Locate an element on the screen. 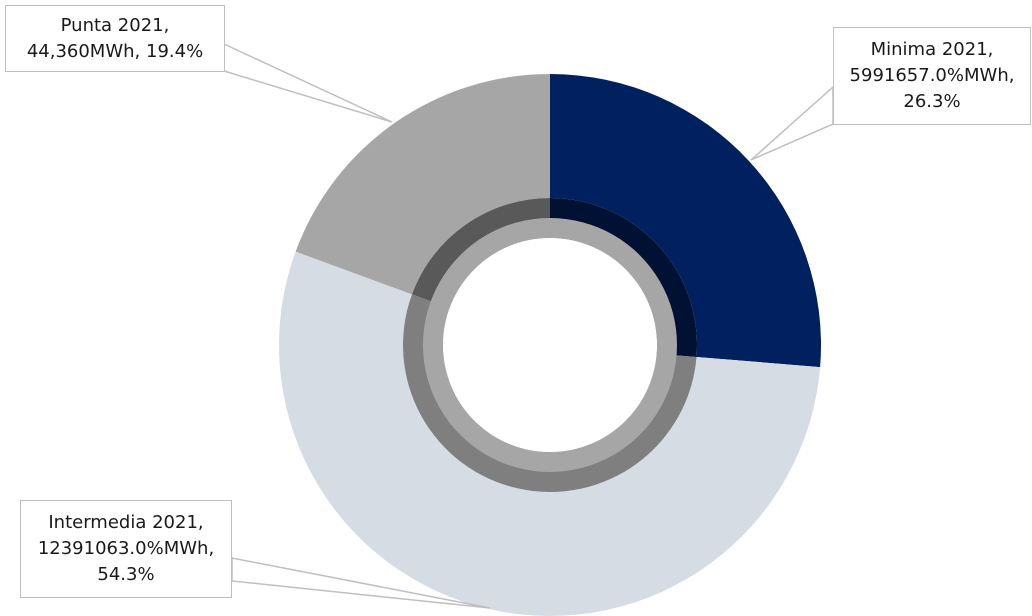 Image resolution: width=1032 pixels, height=616 pixels. donut-hole is located at coordinates (550, 345).